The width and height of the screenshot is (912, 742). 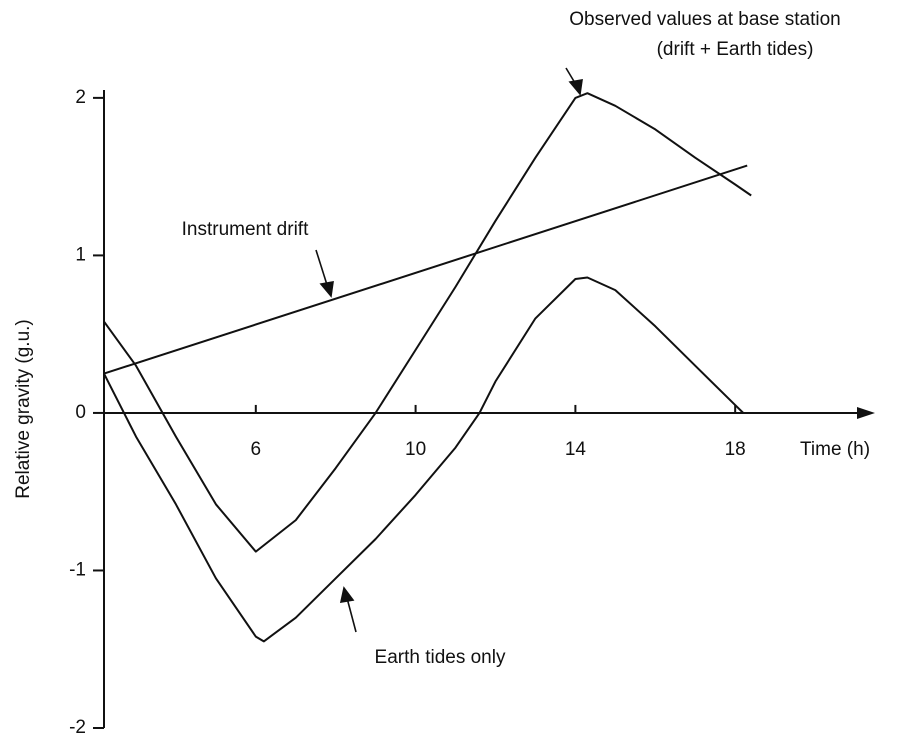 What do you see at coordinates (735, 449) in the screenshot?
I see `x-tick-label: 18` at bounding box center [735, 449].